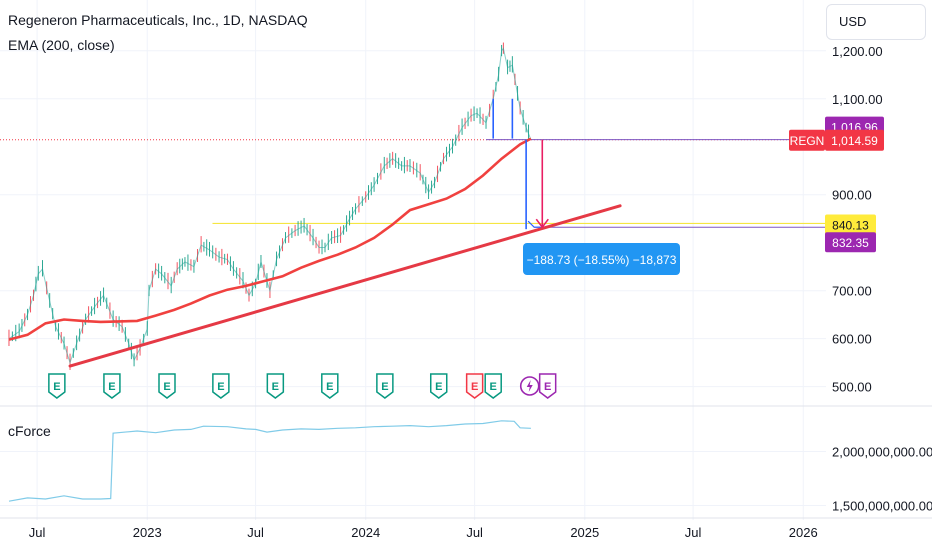 The image size is (932, 555). What do you see at coordinates (876, 22) in the screenshot?
I see `currency-button: USD` at bounding box center [876, 22].